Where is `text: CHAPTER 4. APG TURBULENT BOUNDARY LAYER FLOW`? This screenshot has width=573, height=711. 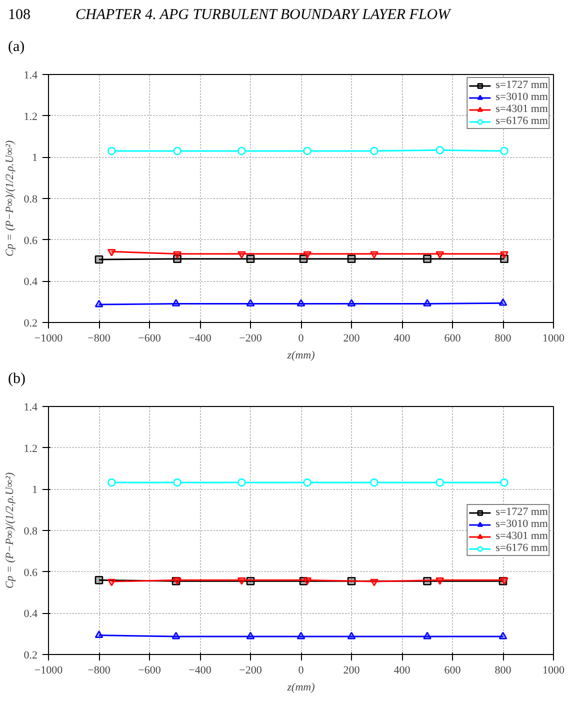 text: CHAPTER 4. APG TURBULENT BOUNDARY LAYER FLOW is located at coordinates (263, 15).